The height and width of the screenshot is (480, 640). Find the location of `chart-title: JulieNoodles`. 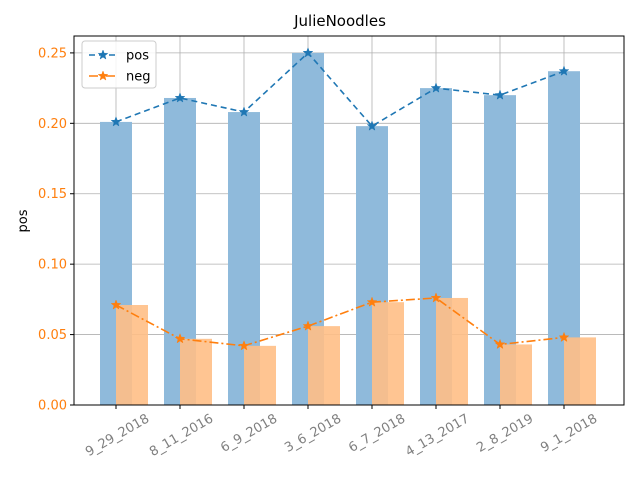

chart-title: JulieNoodles is located at coordinates (339, 21).